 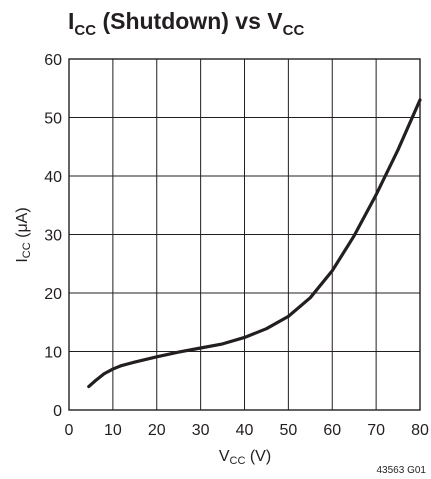 I want to click on chart-title-main: I, so click(x=71, y=21).